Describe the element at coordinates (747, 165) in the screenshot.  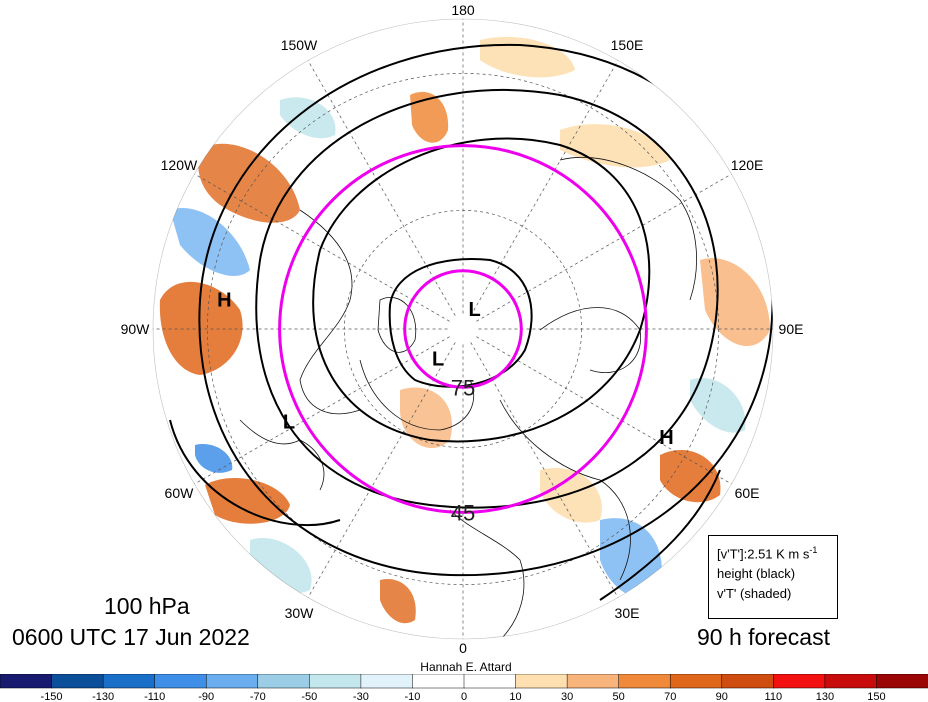
I see `lon-label: 120E` at that location.